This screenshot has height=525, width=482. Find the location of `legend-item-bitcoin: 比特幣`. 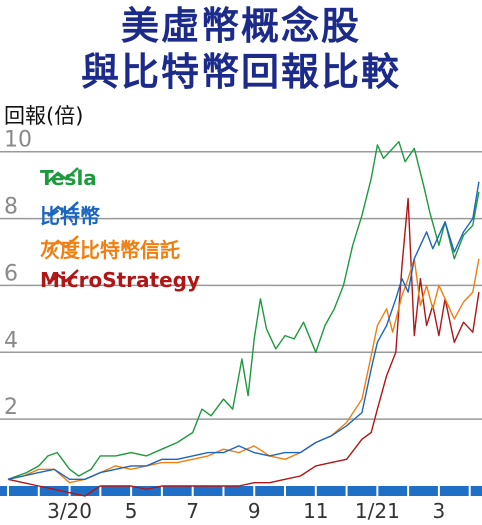

legend-item-bitcoin: 比特幣 is located at coordinates (70, 214).